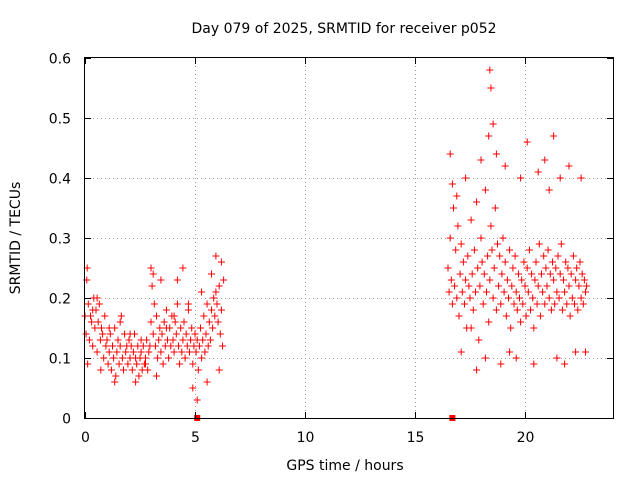  I want to click on y-tick-label: 0.5, so click(60, 120).